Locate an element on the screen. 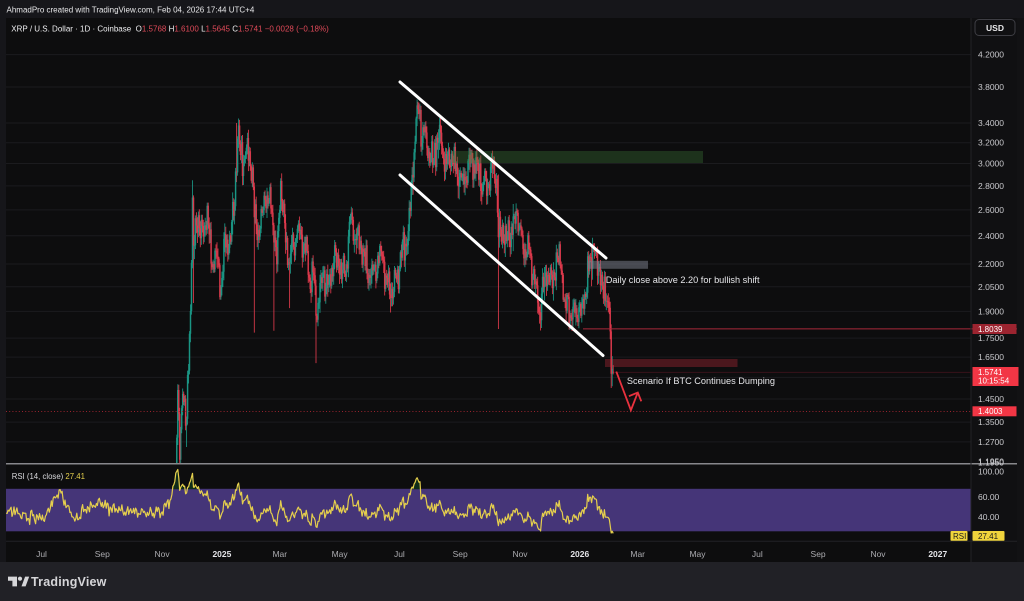 This screenshot has width=1024, height=601. svg-text: 1.5741 is located at coordinates (990, 372).